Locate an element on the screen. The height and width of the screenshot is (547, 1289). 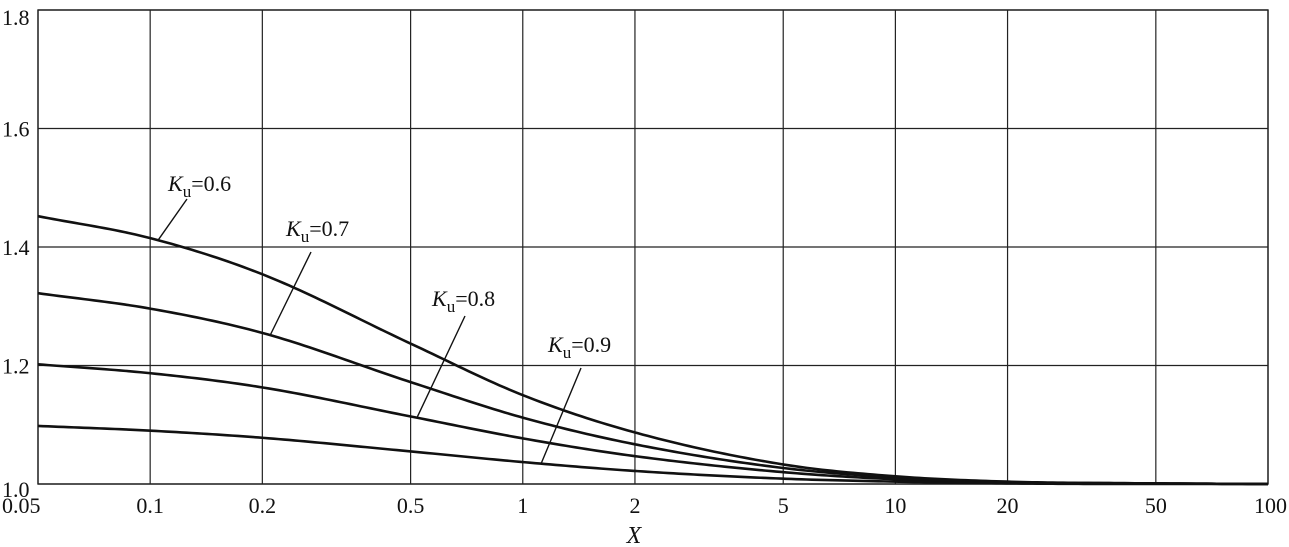
y-tick-label: 1.4 is located at coordinates (16, 247).